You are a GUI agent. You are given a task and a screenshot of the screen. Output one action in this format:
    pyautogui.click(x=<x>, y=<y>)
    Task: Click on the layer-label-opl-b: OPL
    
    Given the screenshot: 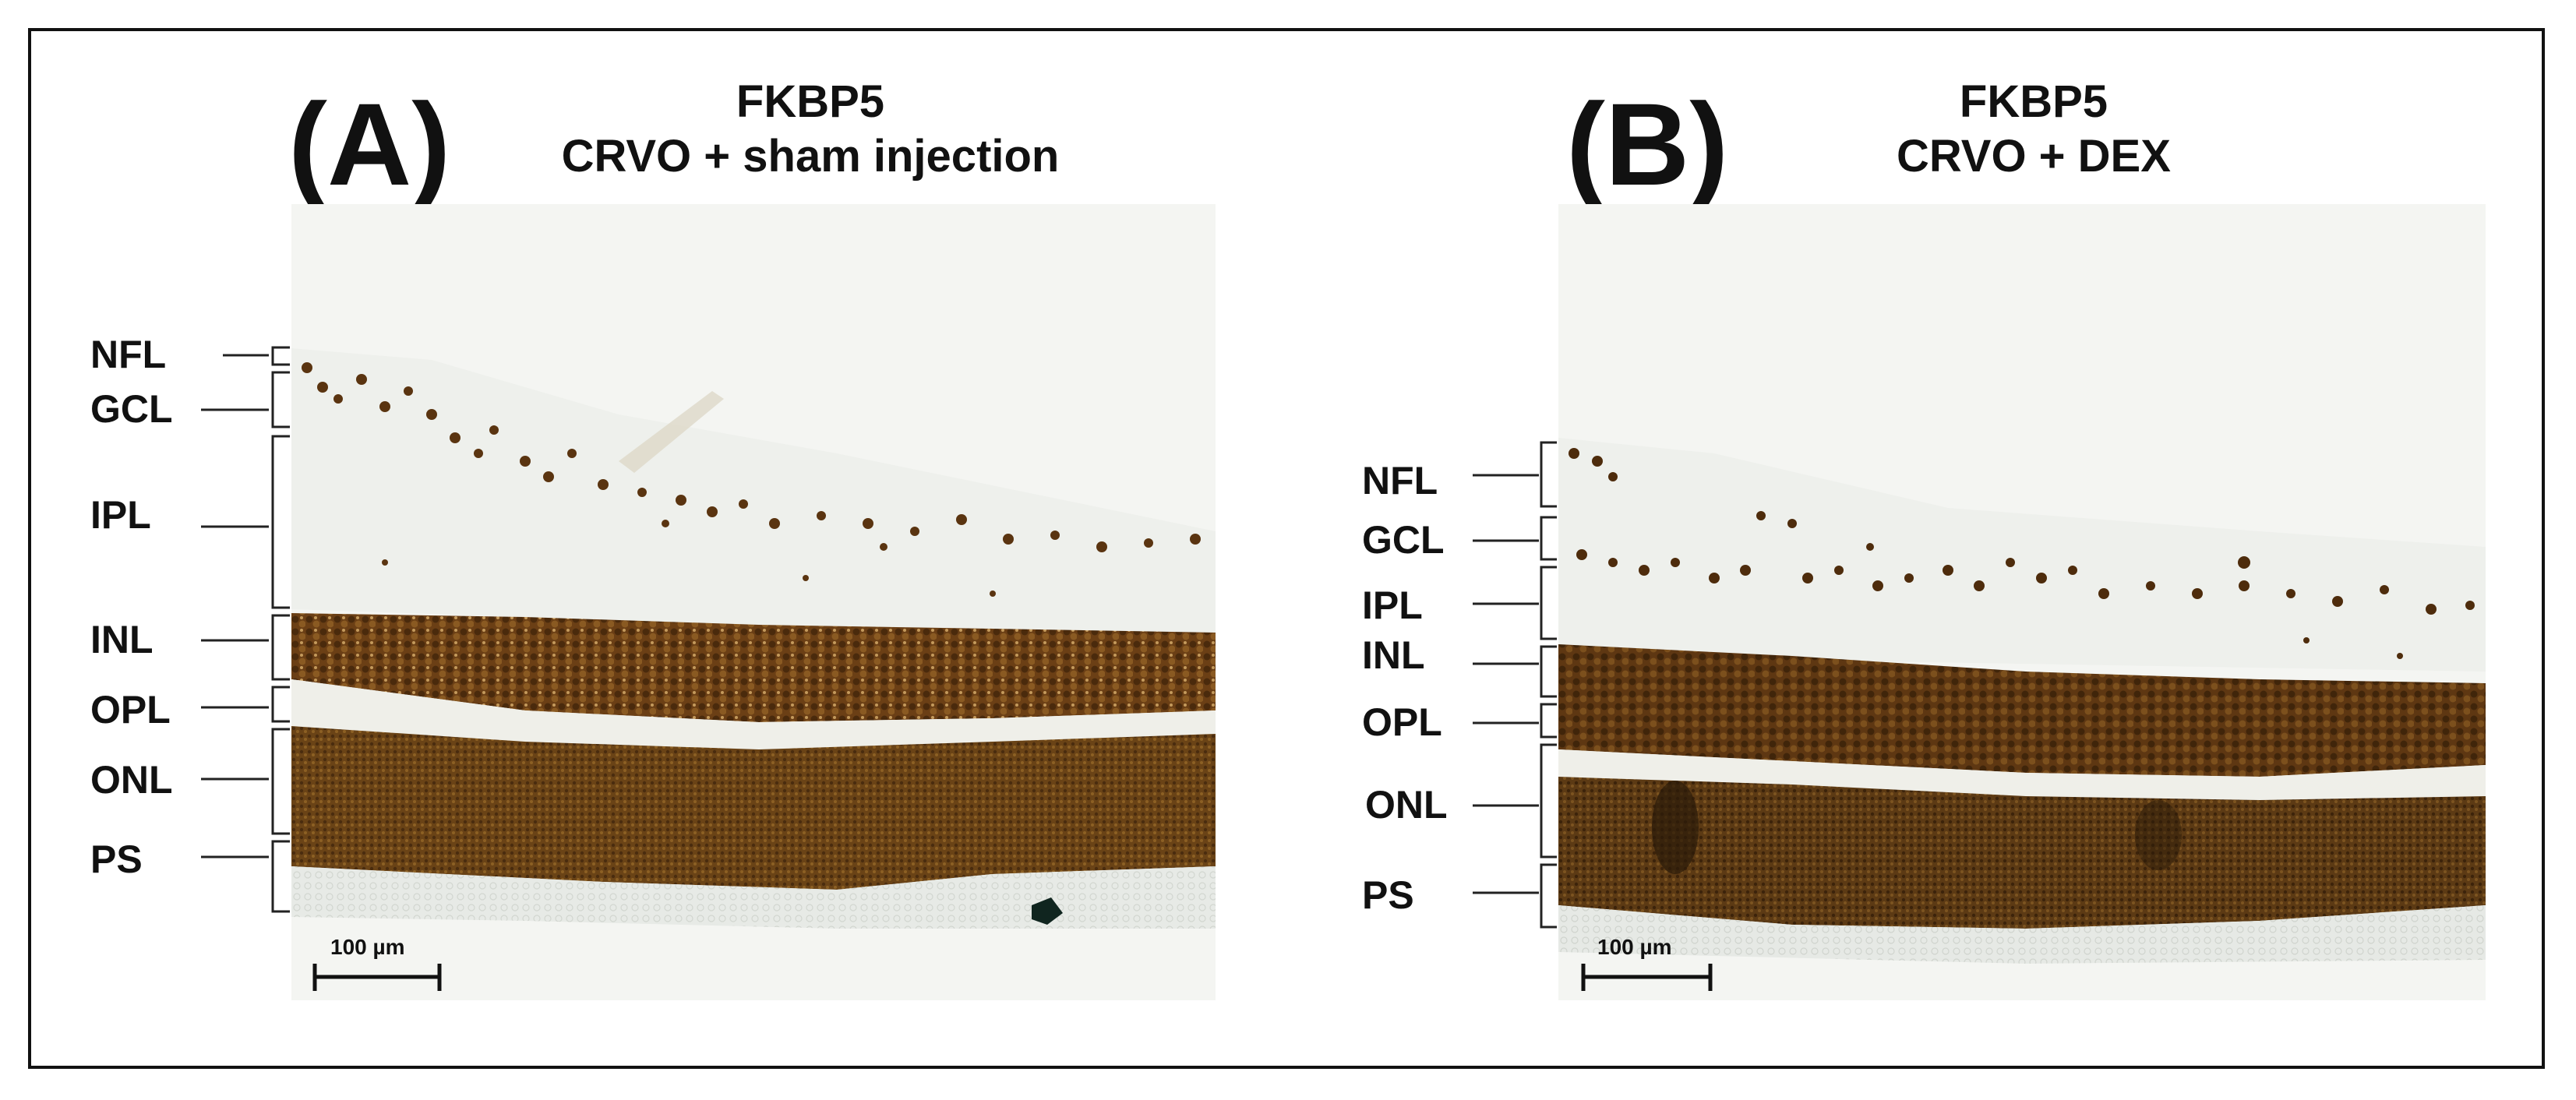 What is the action you would take?
    pyautogui.click(x=1402, y=722)
    